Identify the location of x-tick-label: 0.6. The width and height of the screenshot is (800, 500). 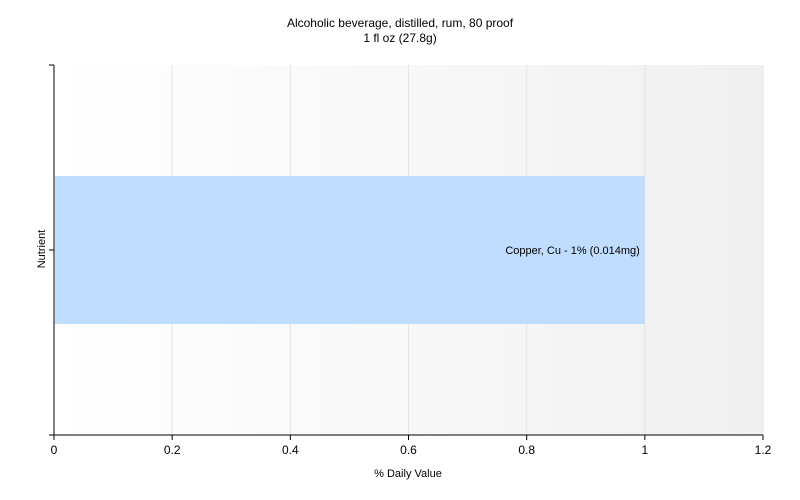
(408, 450).